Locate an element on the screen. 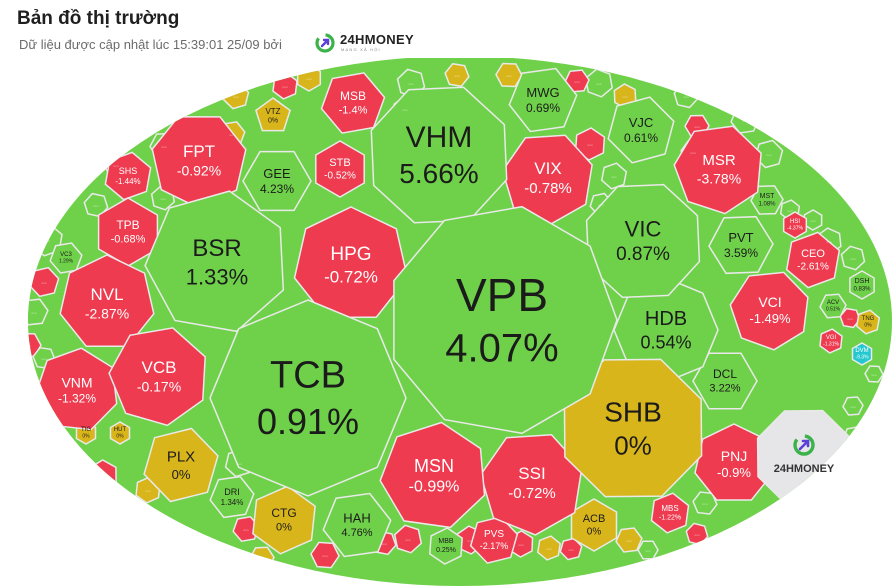 Image resolution: width=895 pixels, height=588 pixels. stock-change-pvs: -2.17% is located at coordinates (494, 546).